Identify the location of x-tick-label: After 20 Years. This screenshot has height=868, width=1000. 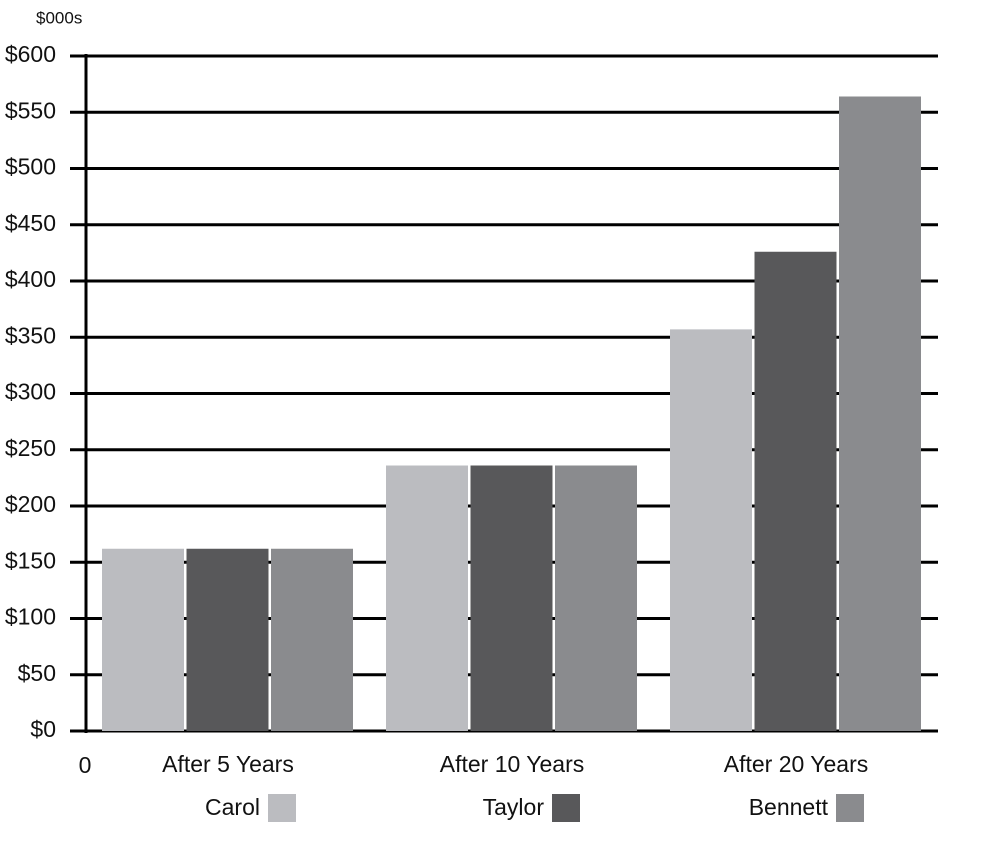
(796, 764).